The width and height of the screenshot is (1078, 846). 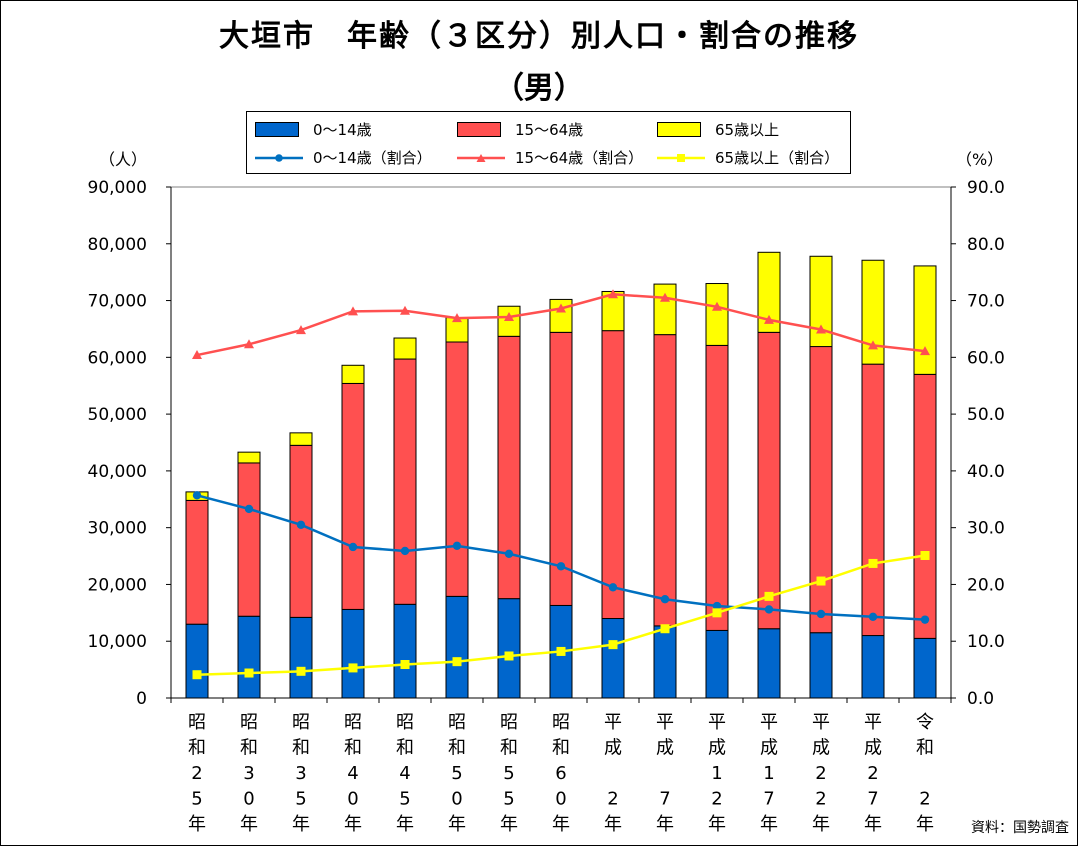 What do you see at coordinates (117, 642) in the screenshot?
I see `left-tick-label: 10,000` at bounding box center [117, 642].